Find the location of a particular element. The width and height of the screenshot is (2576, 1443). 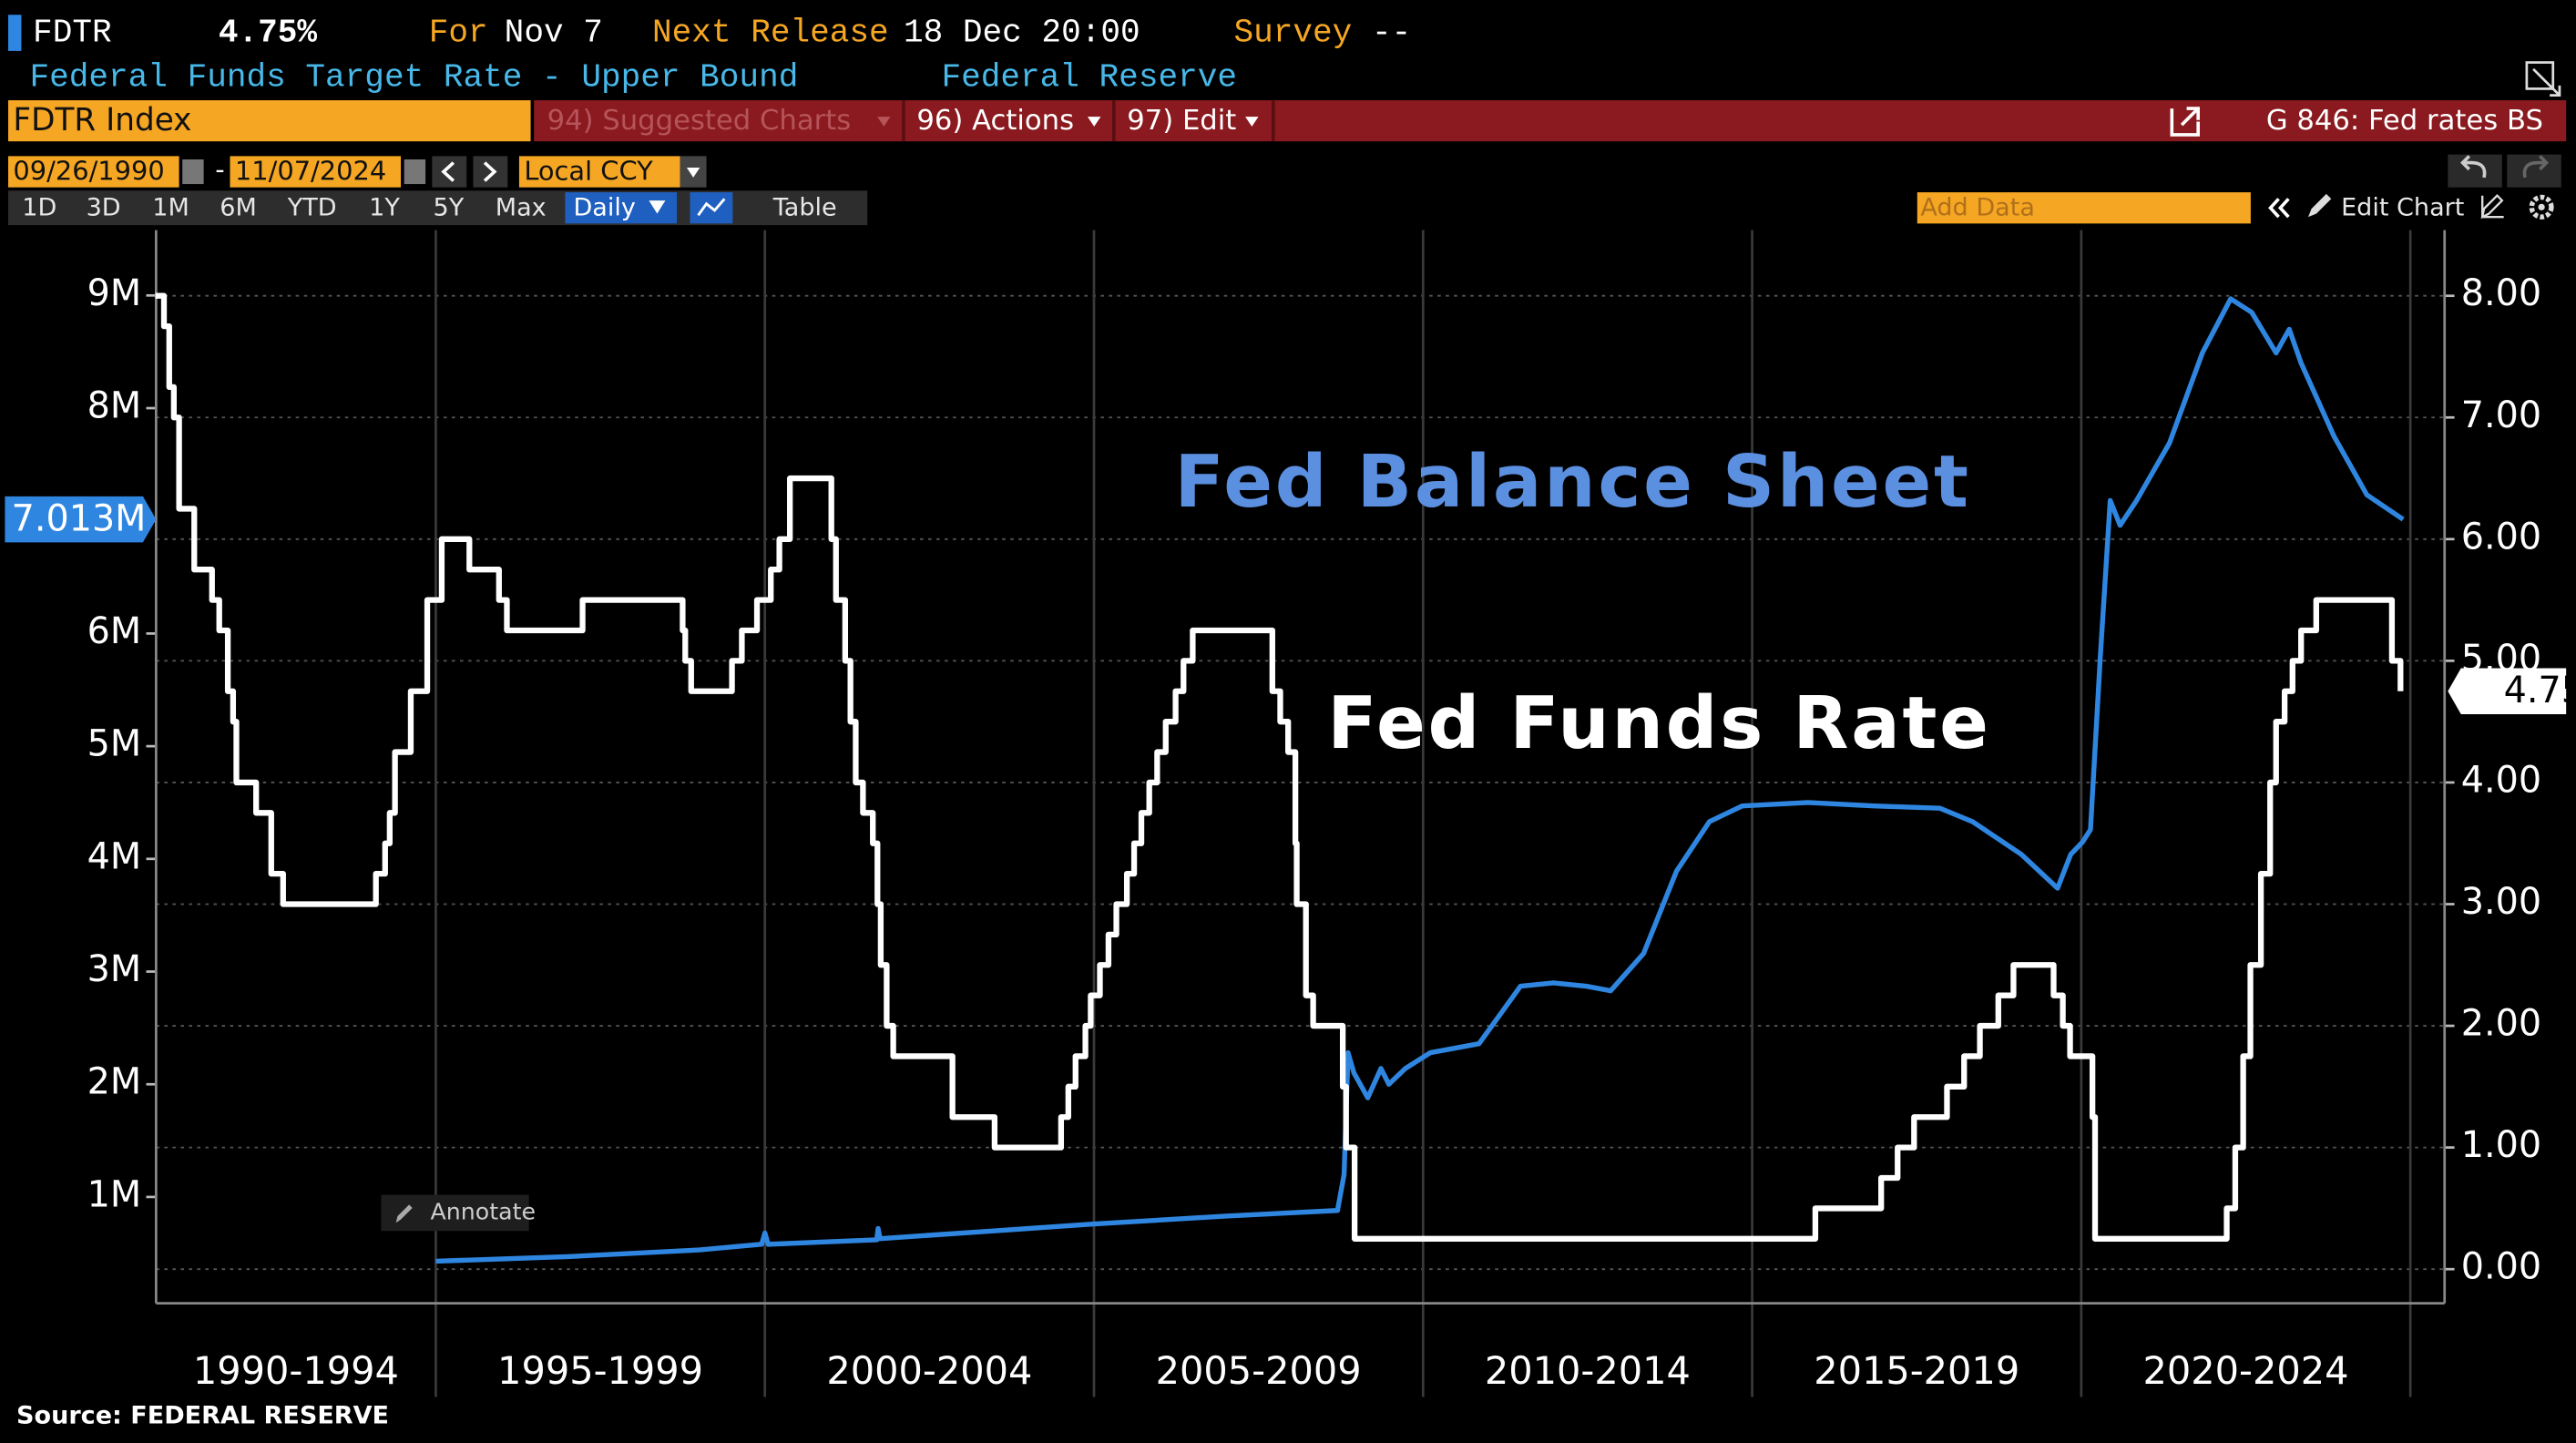

period-button: 5Y is located at coordinates (449, 208).